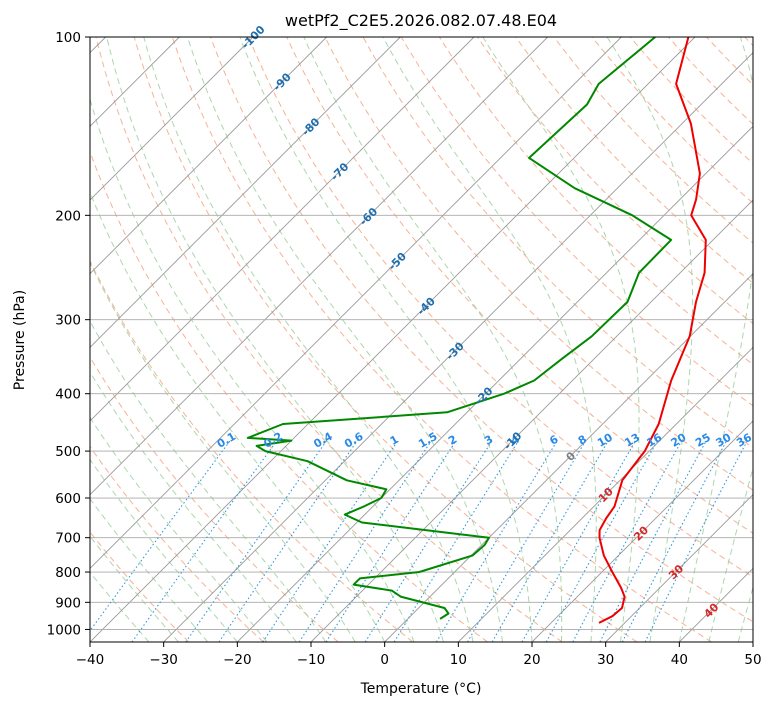 The width and height of the screenshot is (775, 708). I want to click on x-tick-label: −20, so click(237, 660).